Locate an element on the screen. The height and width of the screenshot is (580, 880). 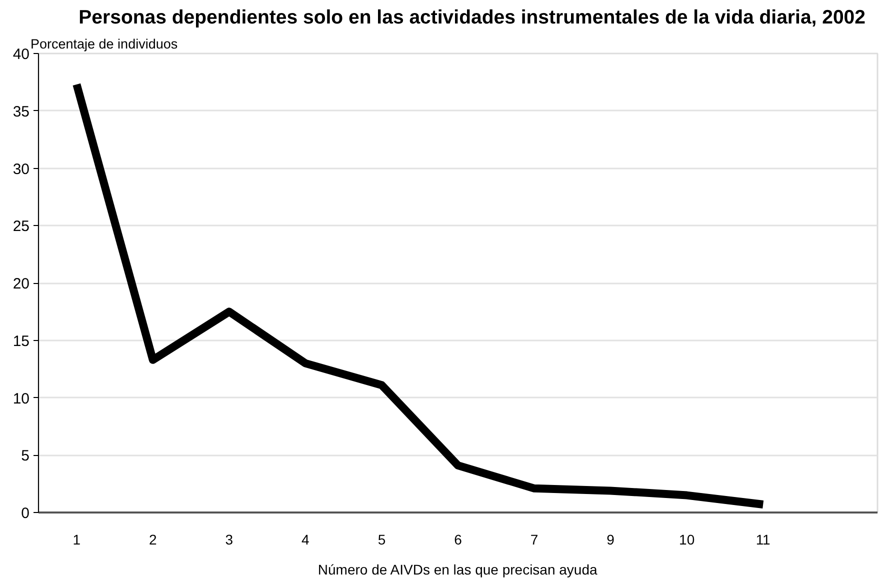
x-tick-label: 11 is located at coordinates (763, 540).